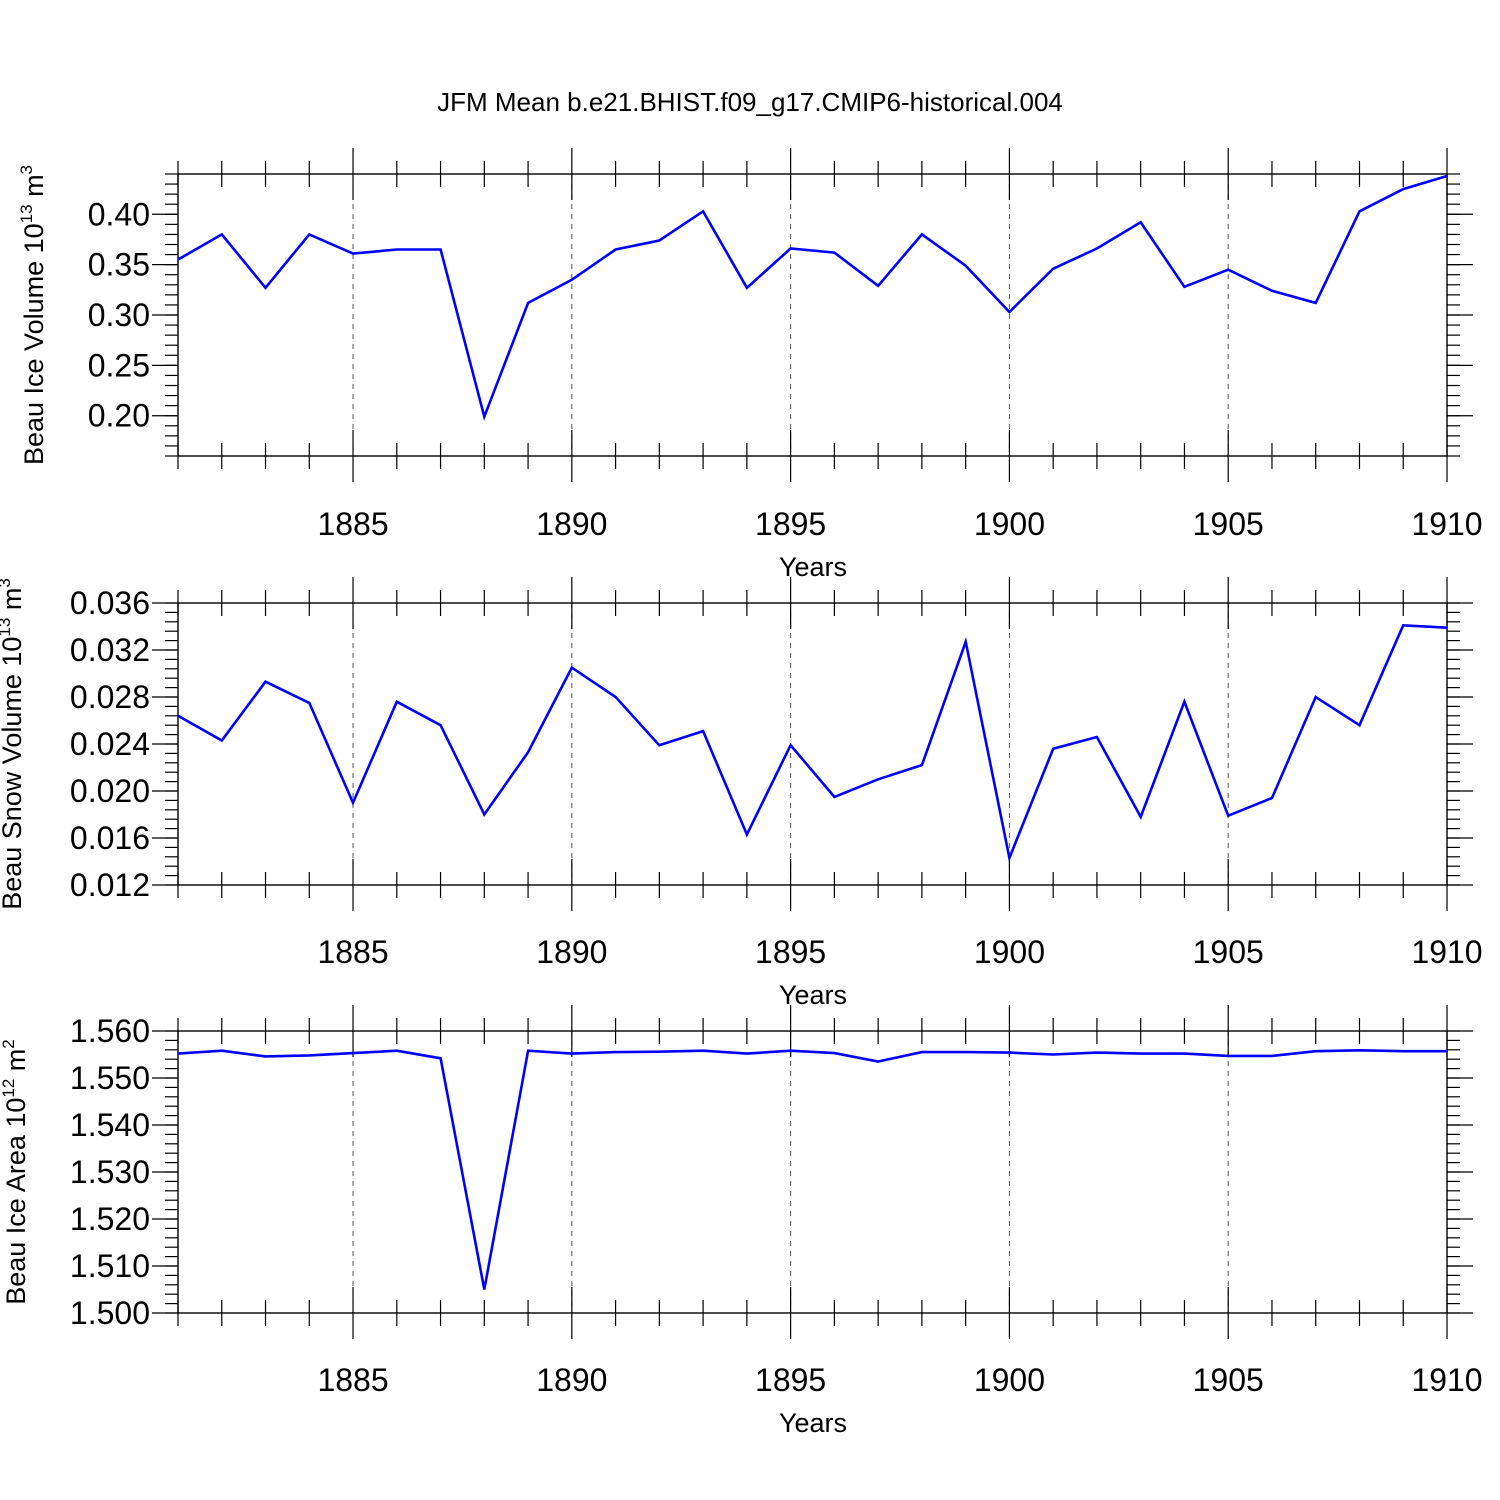 Image resolution: width=1500 pixels, height=1500 pixels. Describe the element at coordinates (110, 1172) in the screenshot. I see `panel-3-y-tick-label: 1.530` at that location.